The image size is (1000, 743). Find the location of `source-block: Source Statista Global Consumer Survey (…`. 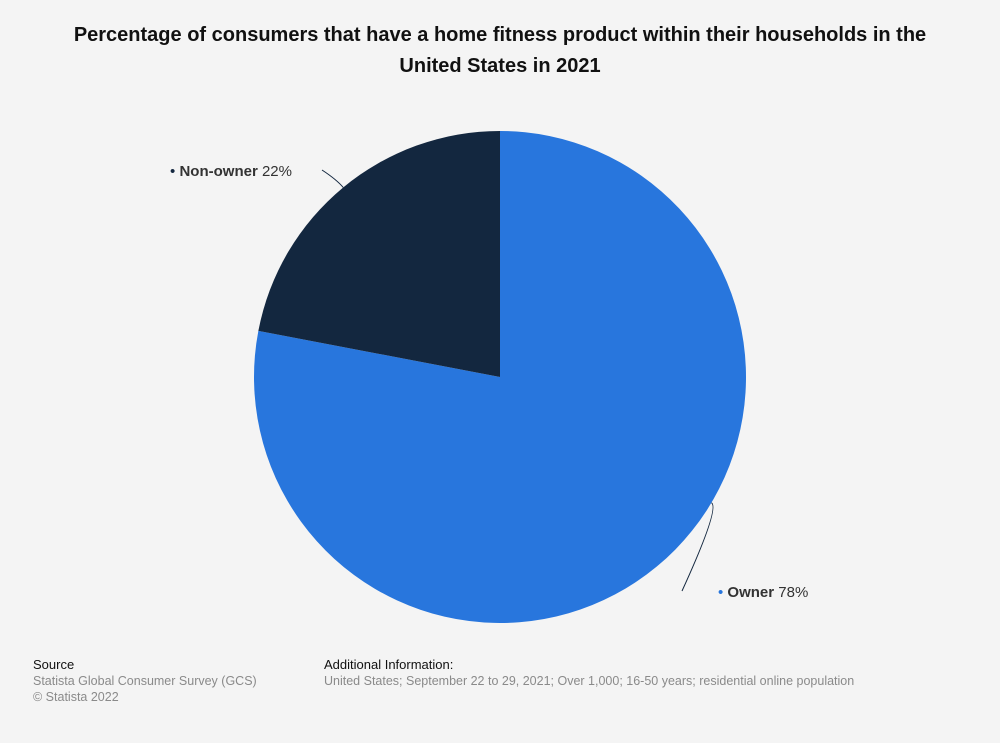

source-block: Source Statista Global Consumer Survey (… is located at coordinates (145, 681).